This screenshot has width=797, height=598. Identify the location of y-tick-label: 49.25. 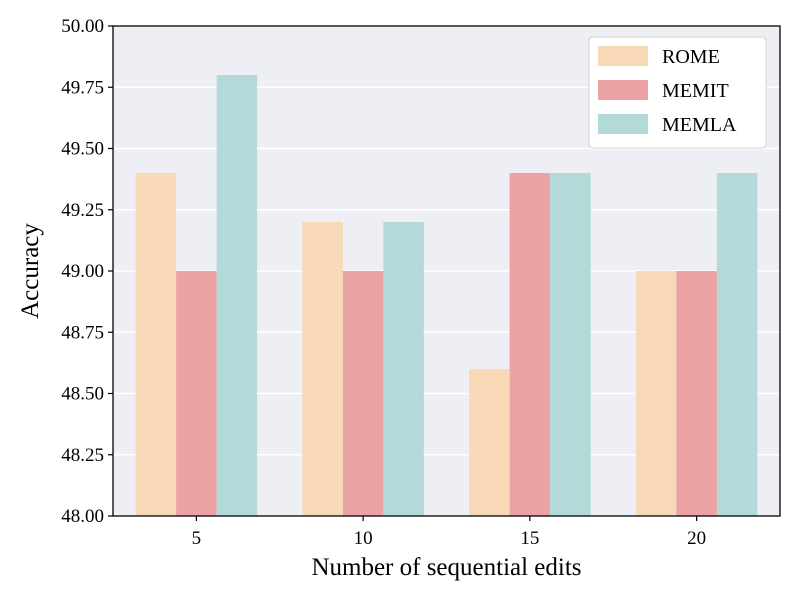
(82, 210).